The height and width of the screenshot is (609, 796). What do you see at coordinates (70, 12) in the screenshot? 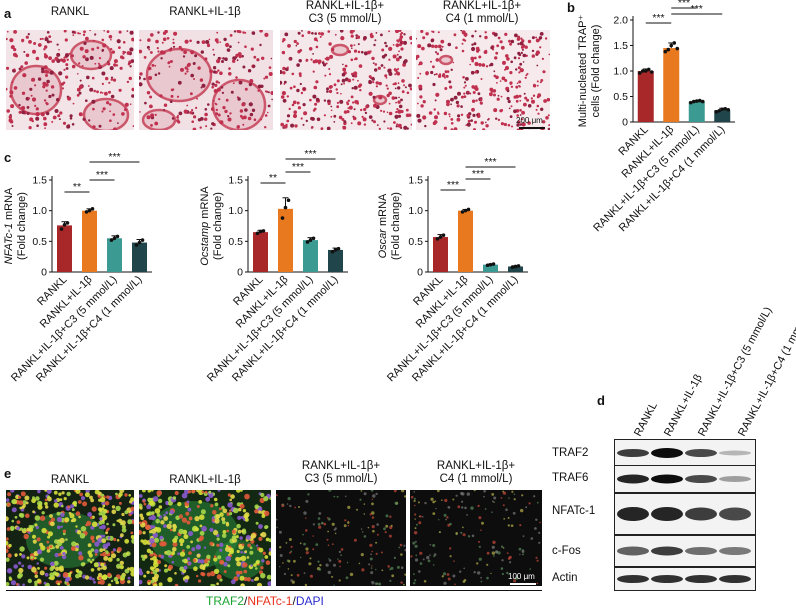
I see `panel-a-title-1: RANKL` at bounding box center [70, 12].